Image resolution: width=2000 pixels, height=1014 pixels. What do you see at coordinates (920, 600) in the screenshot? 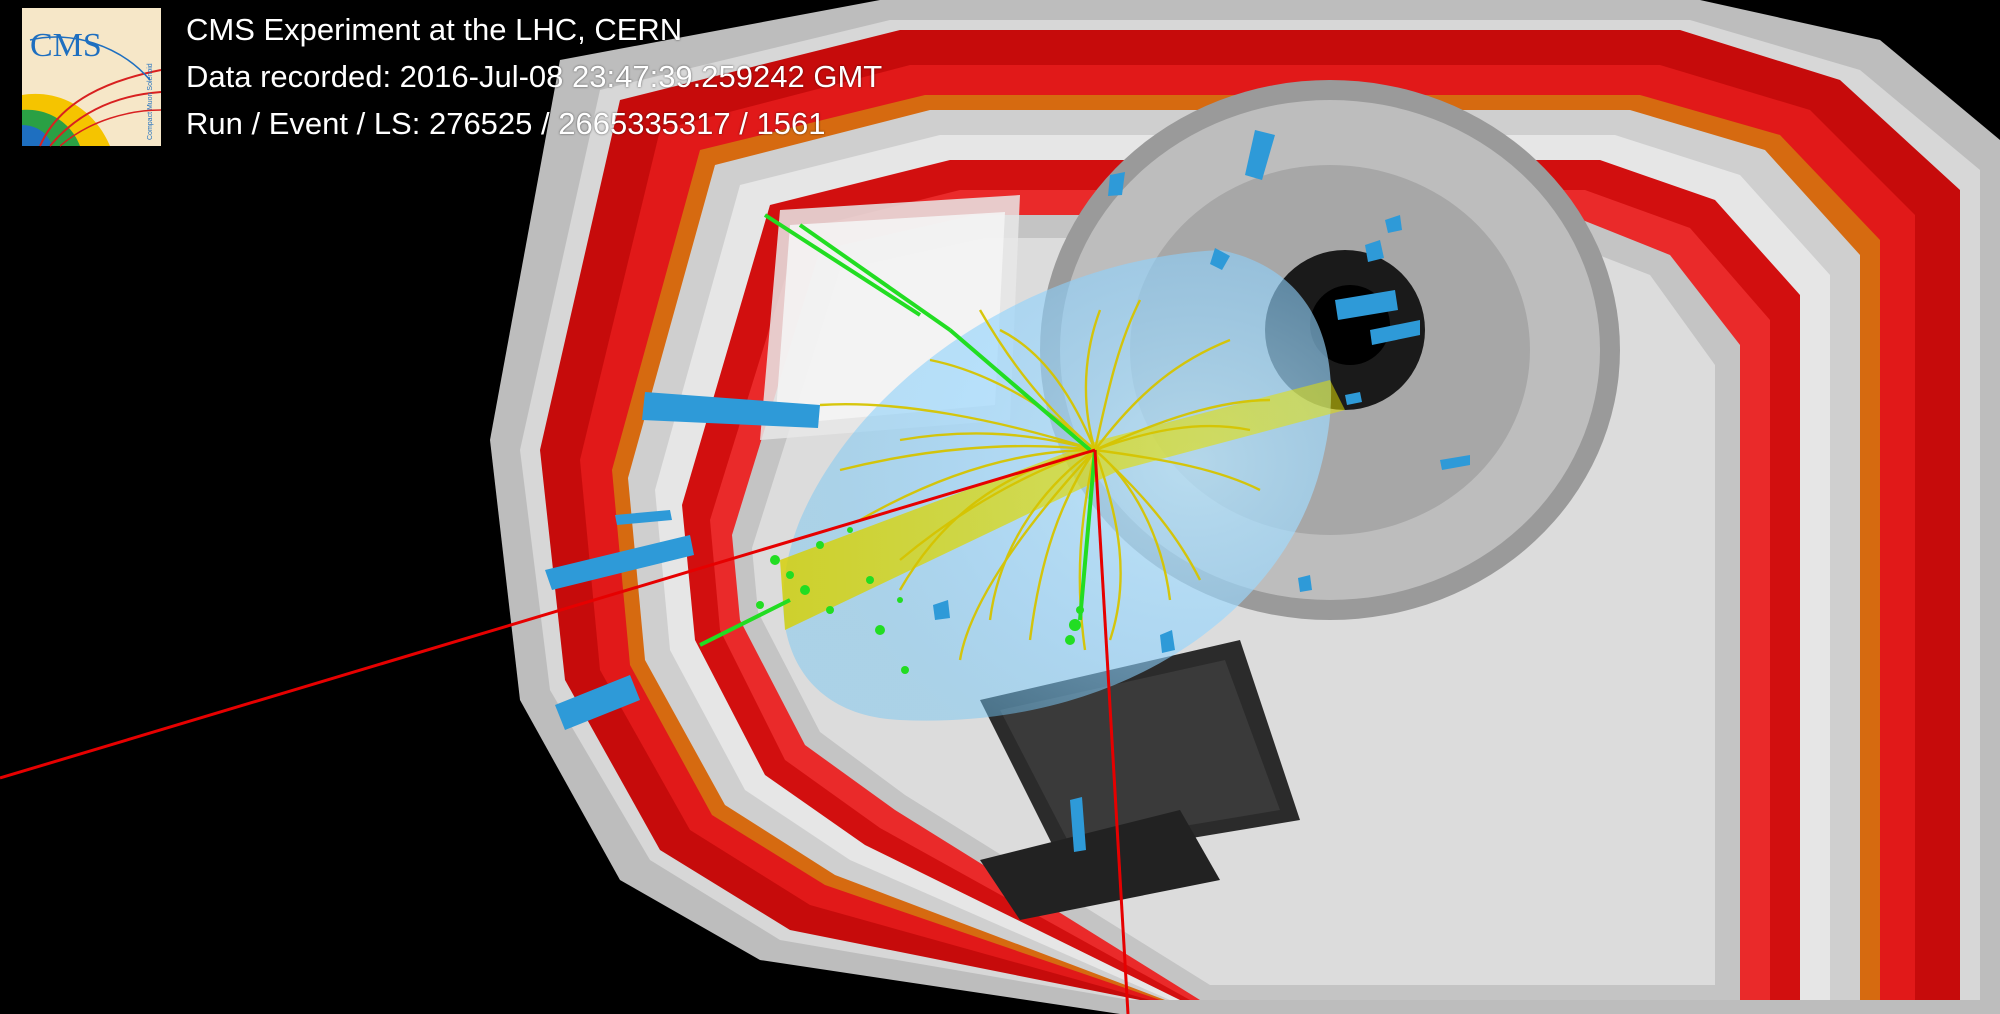
I see `tracker-hits` at bounding box center [920, 600].